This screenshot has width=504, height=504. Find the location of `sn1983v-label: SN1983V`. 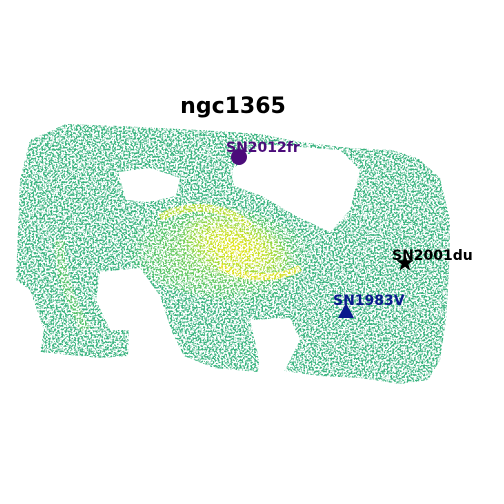

sn1983v-label: SN1983V is located at coordinates (369, 301).